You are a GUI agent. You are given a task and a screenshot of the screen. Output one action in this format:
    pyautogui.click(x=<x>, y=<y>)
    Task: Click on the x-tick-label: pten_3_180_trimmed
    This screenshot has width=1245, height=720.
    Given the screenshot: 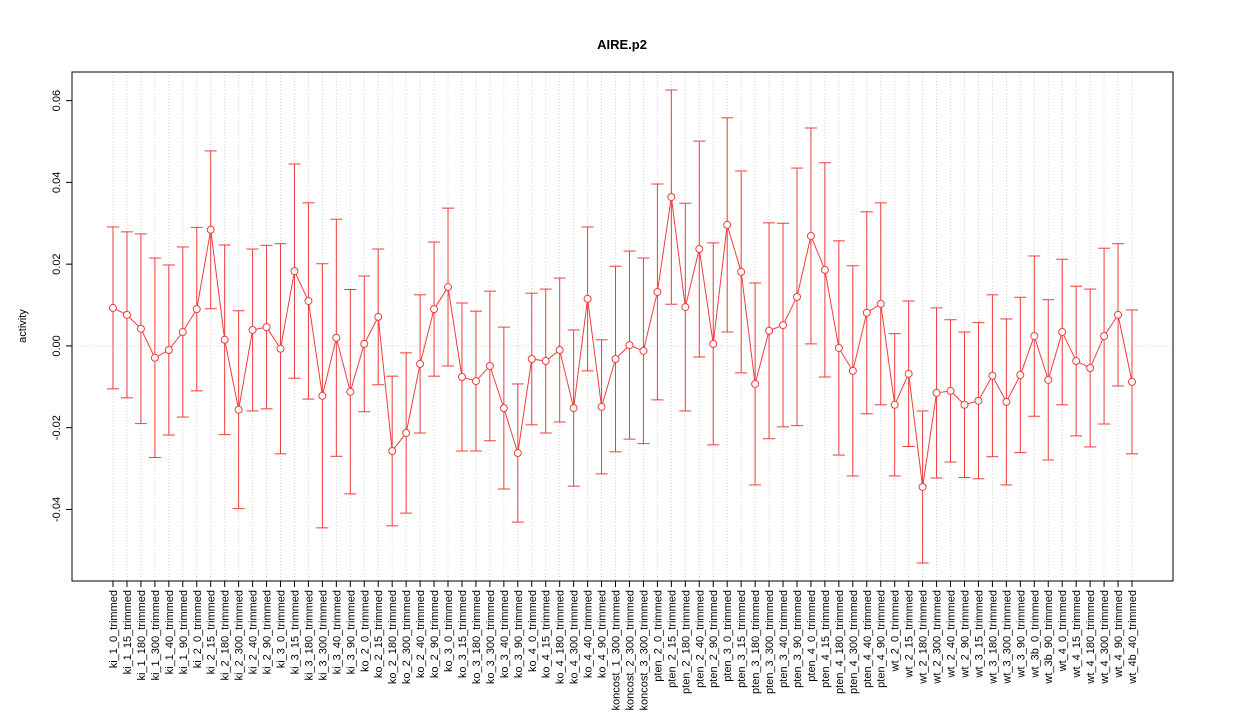 What is the action you would take?
    pyautogui.click(x=756, y=642)
    